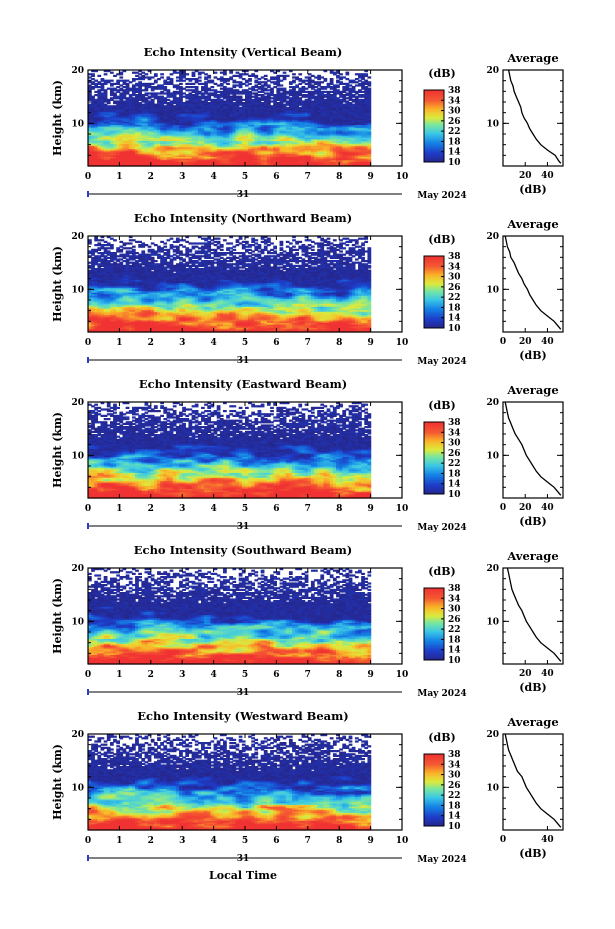 Image resolution: width=615 pixels, height=929 pixels. What do you see at coordinates (119, 343) in the screenshot?
I see `x-tick-label: 1` at bounding box center [119, 343].